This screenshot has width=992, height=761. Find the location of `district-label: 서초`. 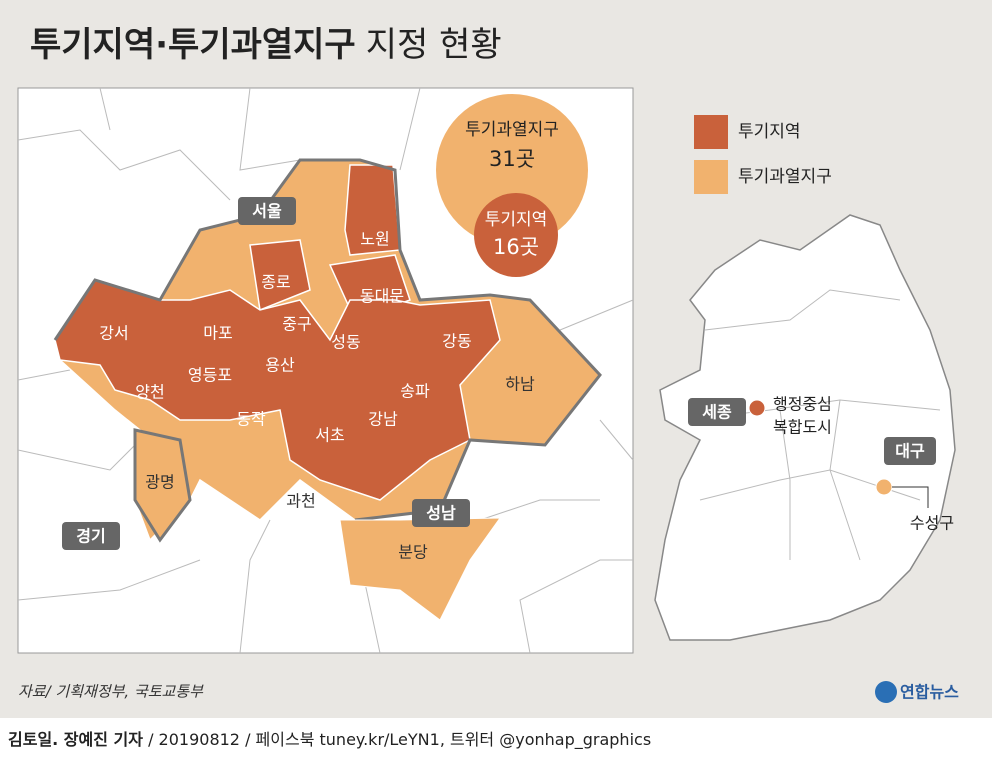

district-label: 서초 is located at coordinates (329, 435).